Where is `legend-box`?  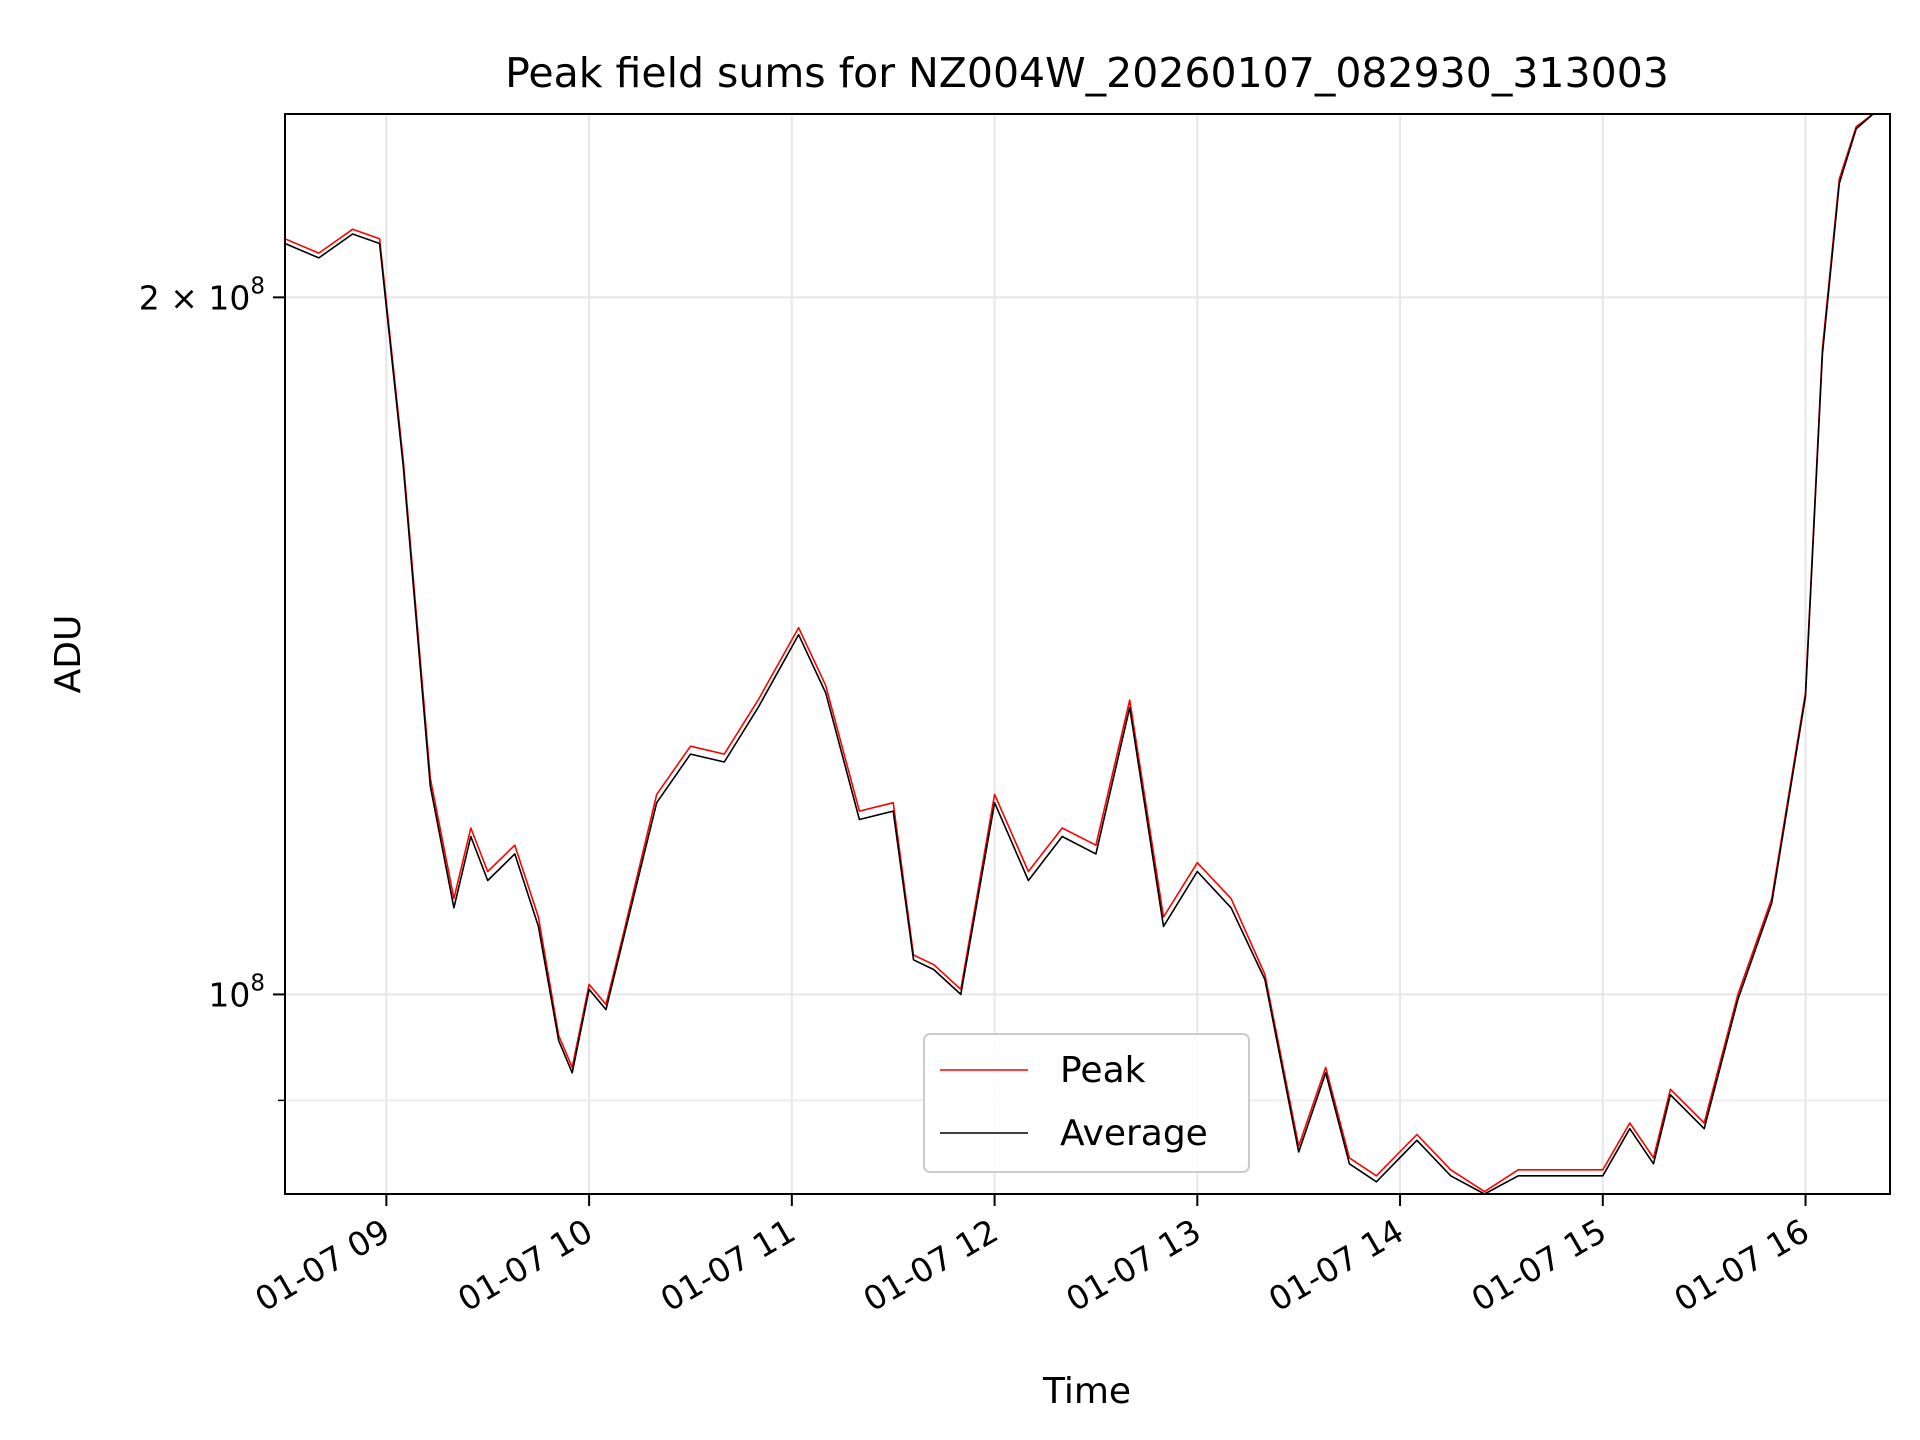
legend-box is located at coordinates (1086, 1103).